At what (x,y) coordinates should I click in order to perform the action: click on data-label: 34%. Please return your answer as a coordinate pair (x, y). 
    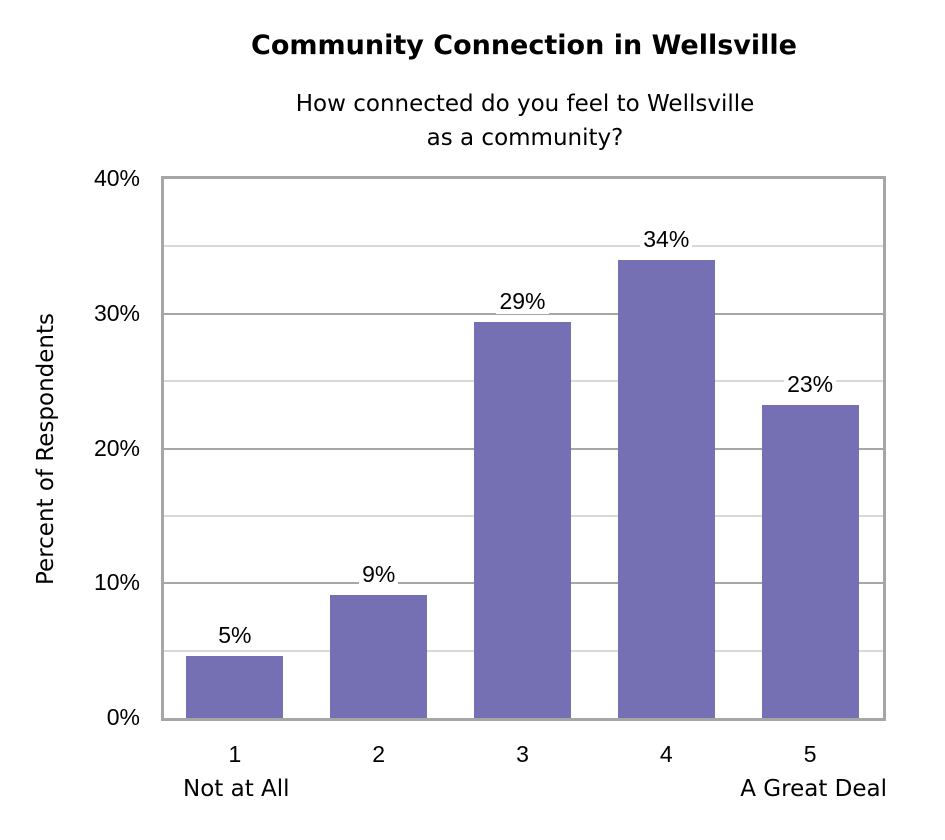
    Looking at the image, I should click on (666, 239).